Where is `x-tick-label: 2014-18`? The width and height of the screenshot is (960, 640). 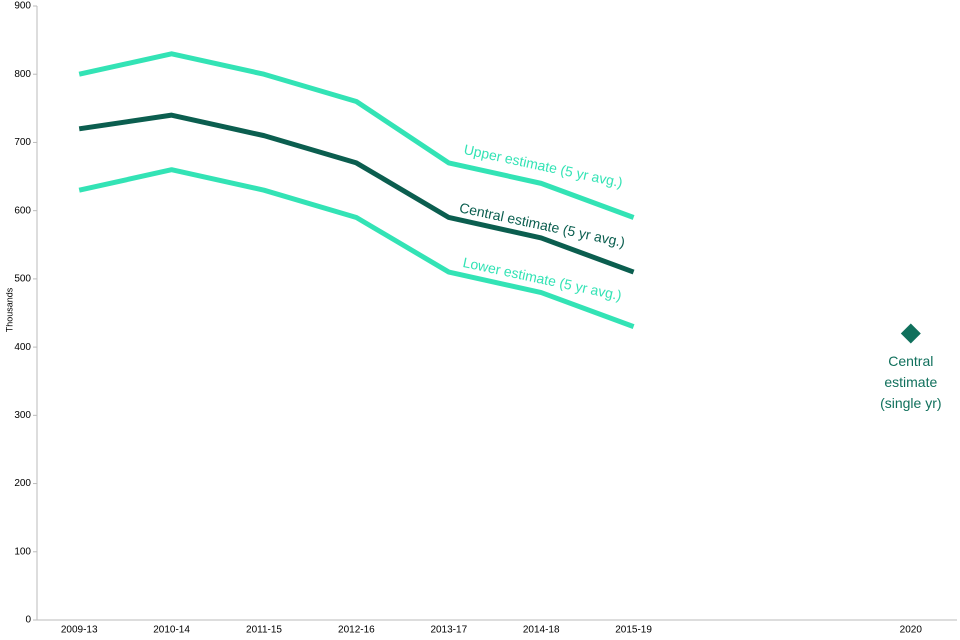
x-tick-label: 2014-18 is located at coordinates (541, 630).